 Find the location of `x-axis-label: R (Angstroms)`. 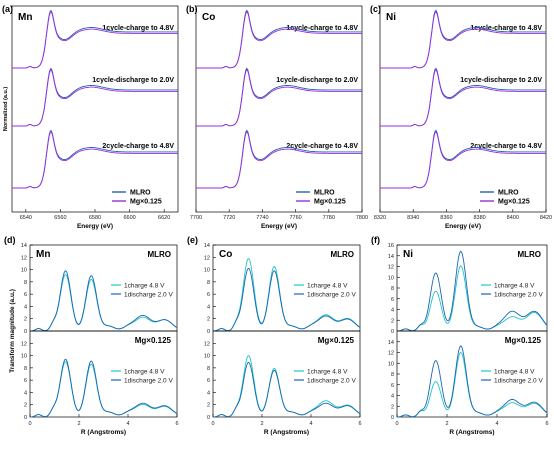

x-axis-label: R (Angstroms) is located at coordinates (286, 432).